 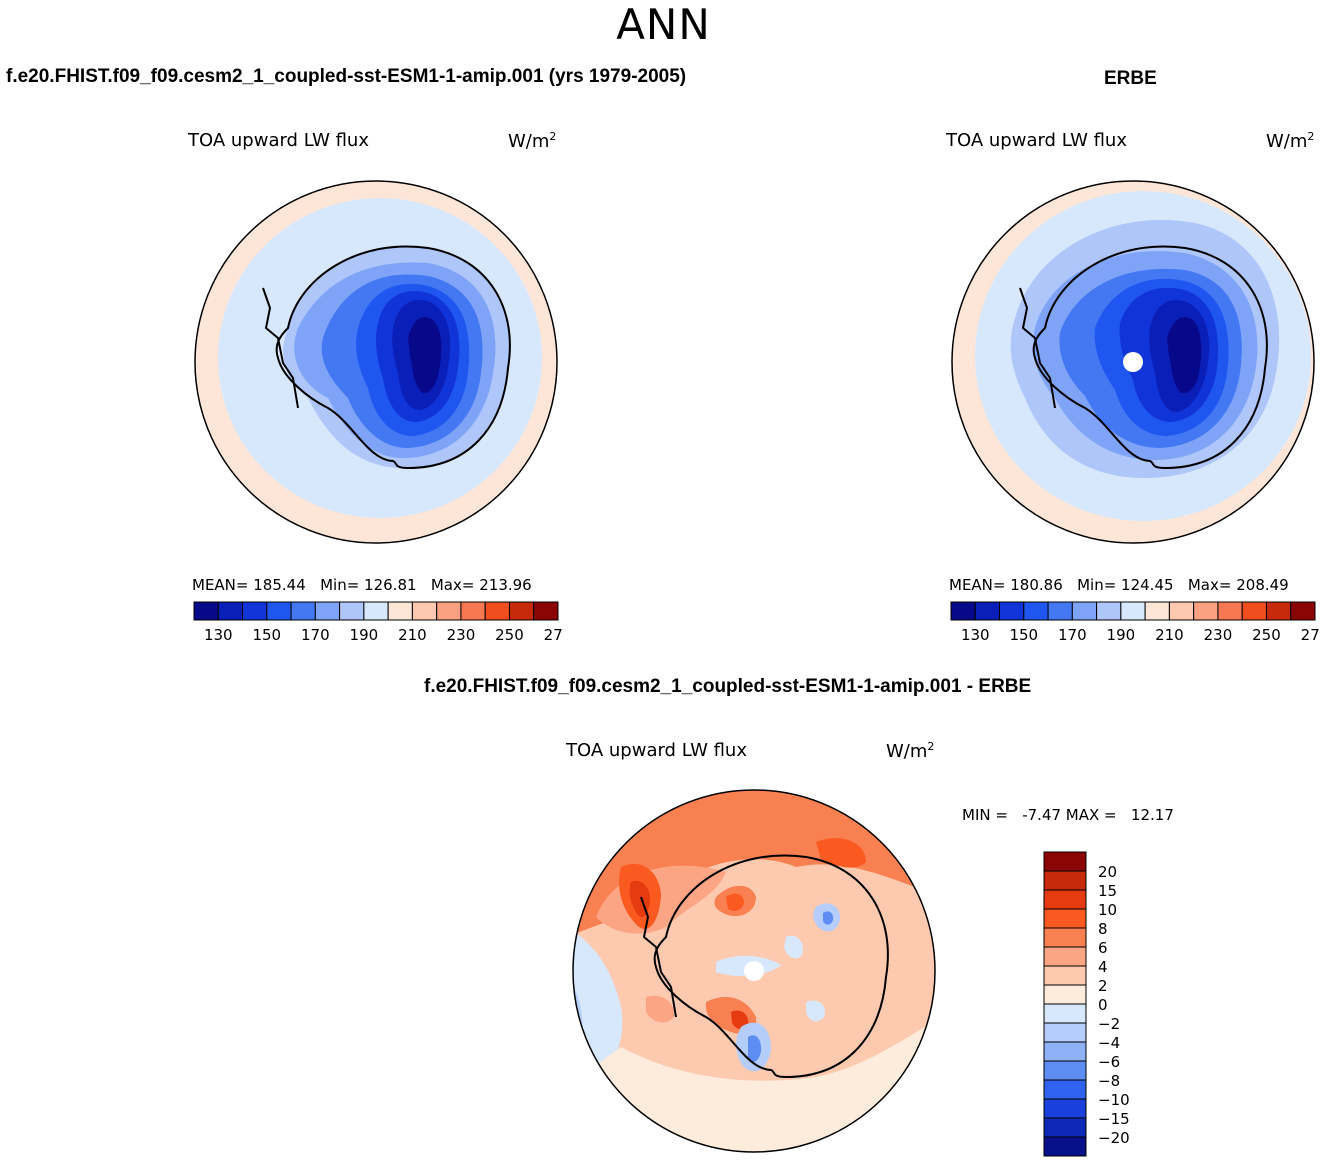 What do you see at coordinates (532, 141) in the screenshot?
I see `test-units-label: W/m2` at bounding box center [532, 141].